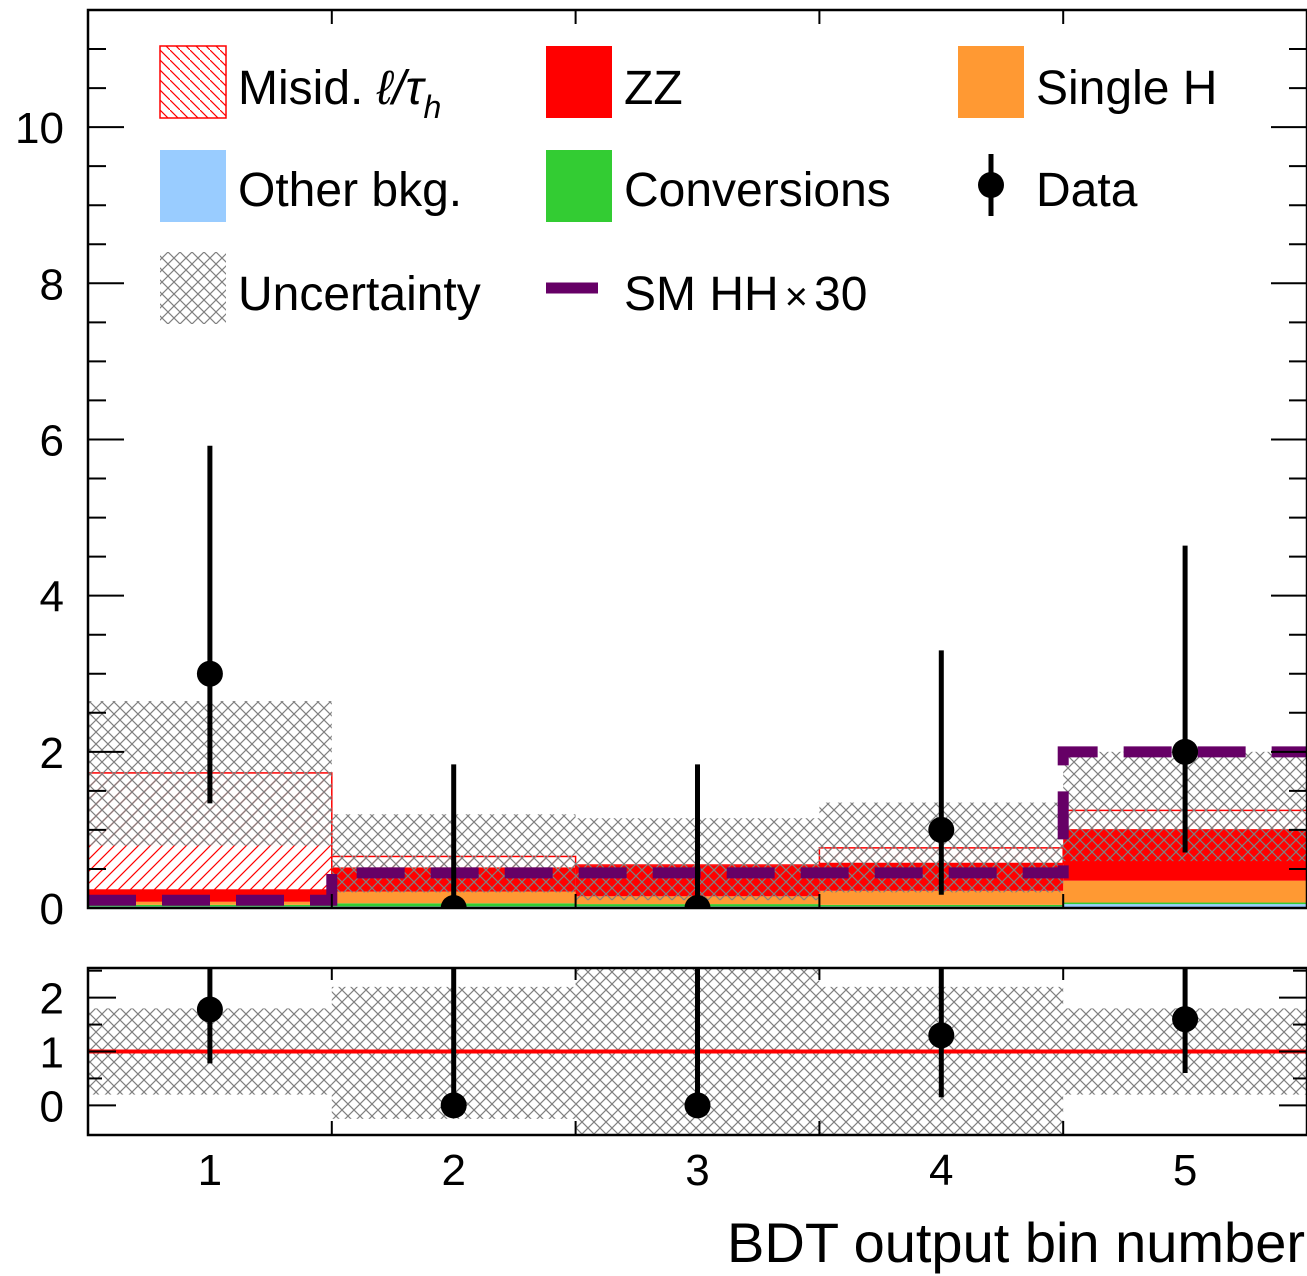 The image size is (1307, 1276). What do you see at coordinates (1185, 1170) in the screenshot?
I see `x-tick-label: 5` at bounding box center [1185, 1170].